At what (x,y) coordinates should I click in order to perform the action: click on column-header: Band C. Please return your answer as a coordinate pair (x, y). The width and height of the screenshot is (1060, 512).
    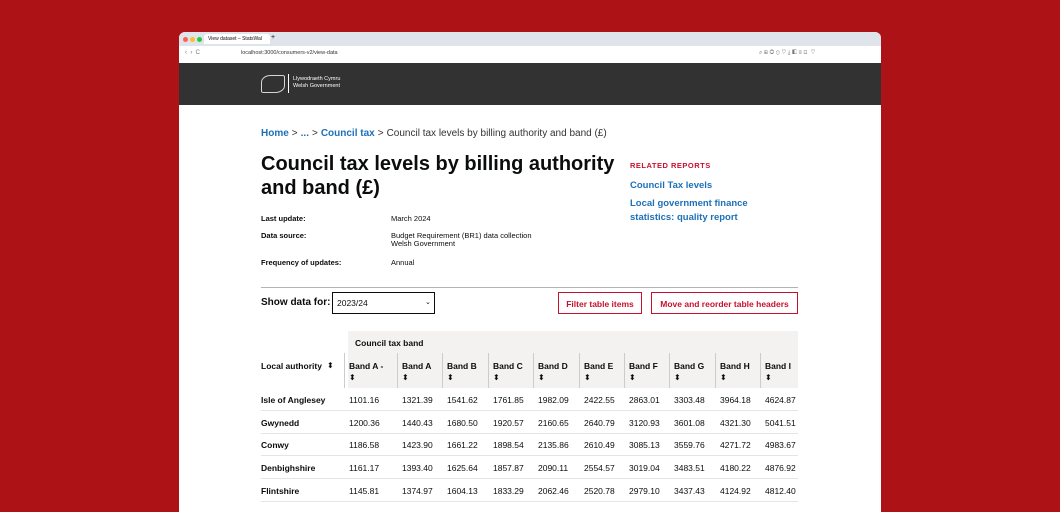
    Looking at the image, I should click on (508, 366).